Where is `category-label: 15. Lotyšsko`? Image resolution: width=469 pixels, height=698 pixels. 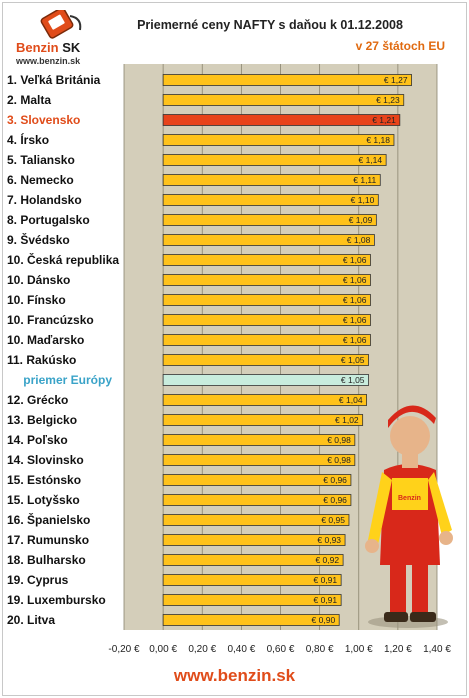 category-label: 15. Lotyšsko is located at coordinates (43, 500).